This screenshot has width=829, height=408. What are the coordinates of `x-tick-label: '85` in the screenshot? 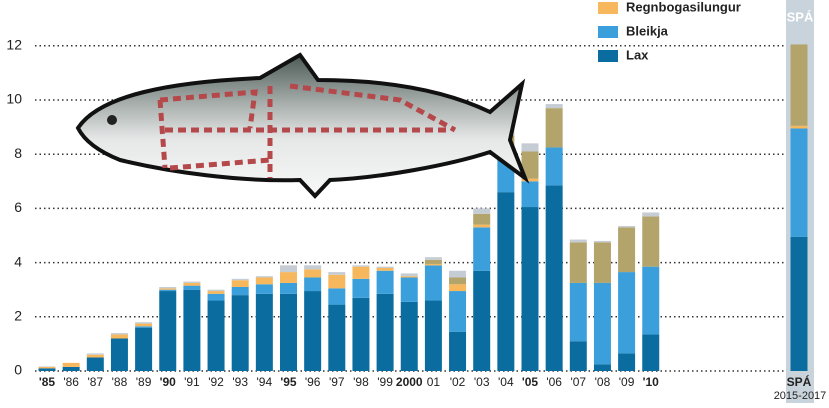 It's located at (47, 382).